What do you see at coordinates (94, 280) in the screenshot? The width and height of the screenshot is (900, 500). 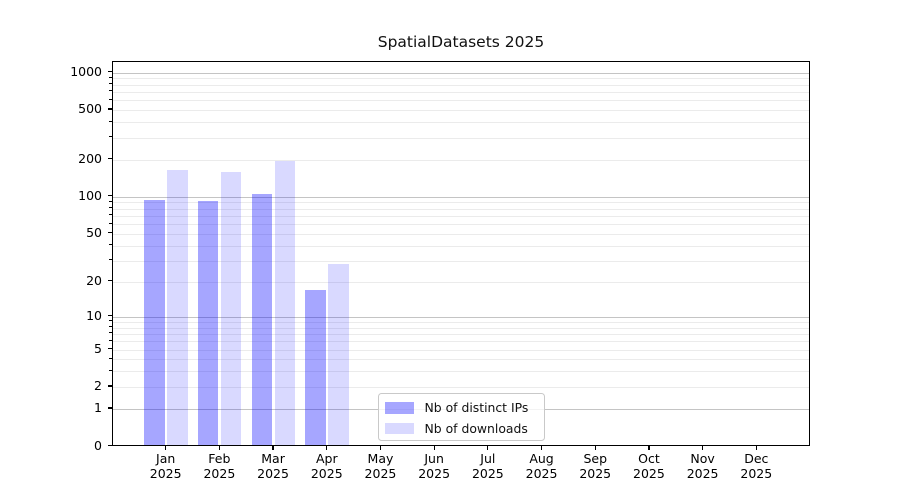 I see `y-tick-label: 20` at bounding box center [94, 280].